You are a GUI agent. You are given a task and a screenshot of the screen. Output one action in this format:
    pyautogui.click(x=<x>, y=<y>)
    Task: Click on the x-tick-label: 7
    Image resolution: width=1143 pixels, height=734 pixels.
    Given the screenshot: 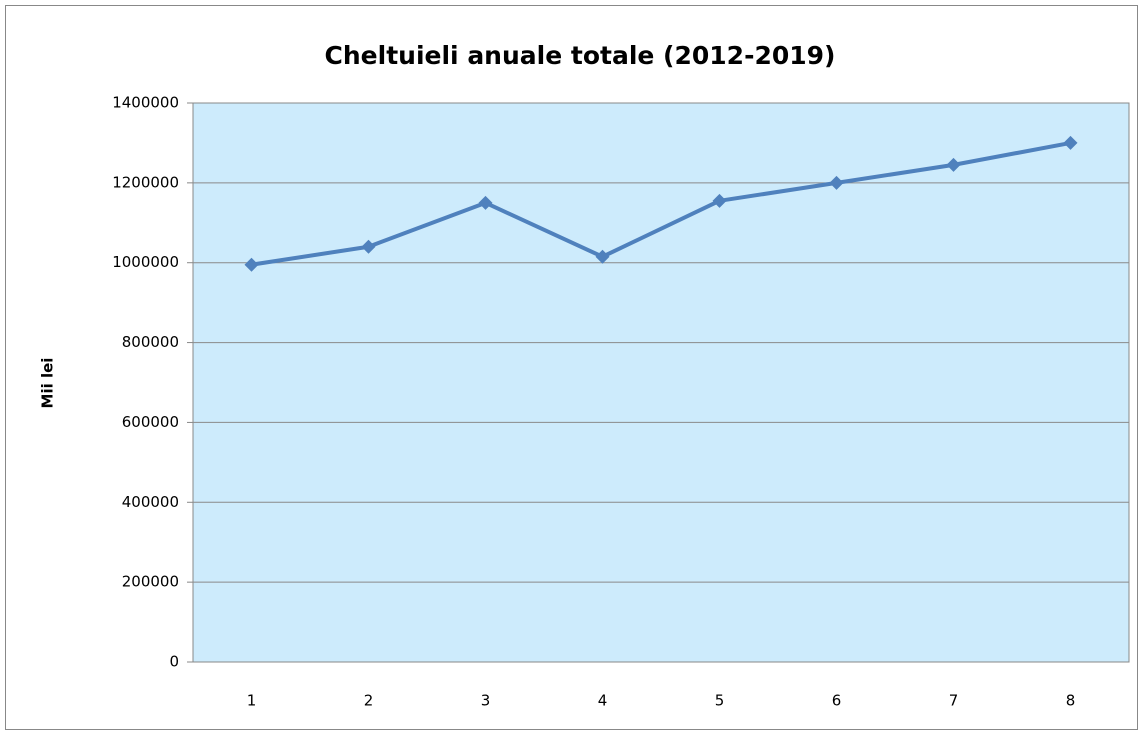 What is the action you would take?
    pyautogui.click(x=954, y=701)
    